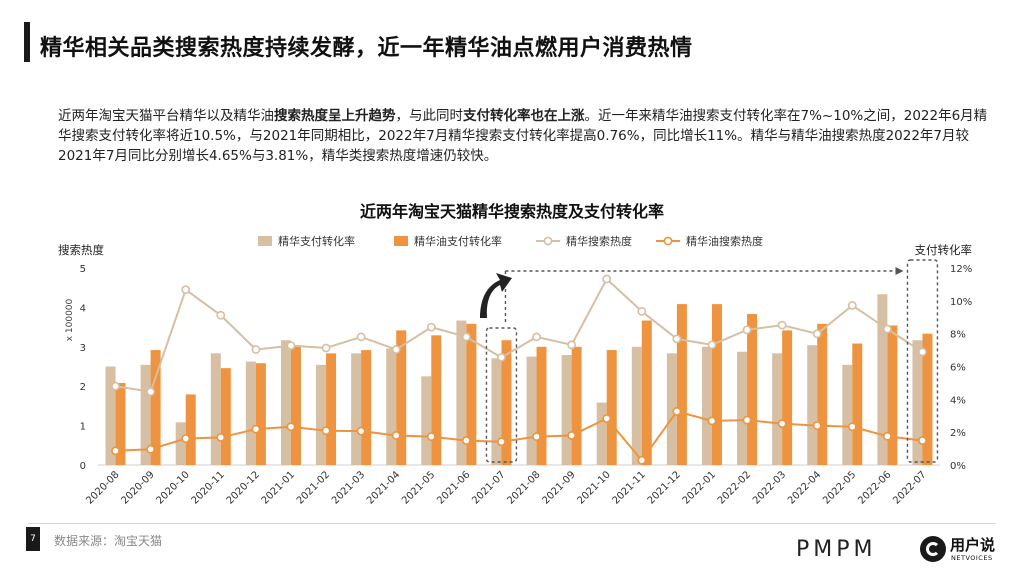  I want to click on right-tick-label: 8%, so click(958, 335).